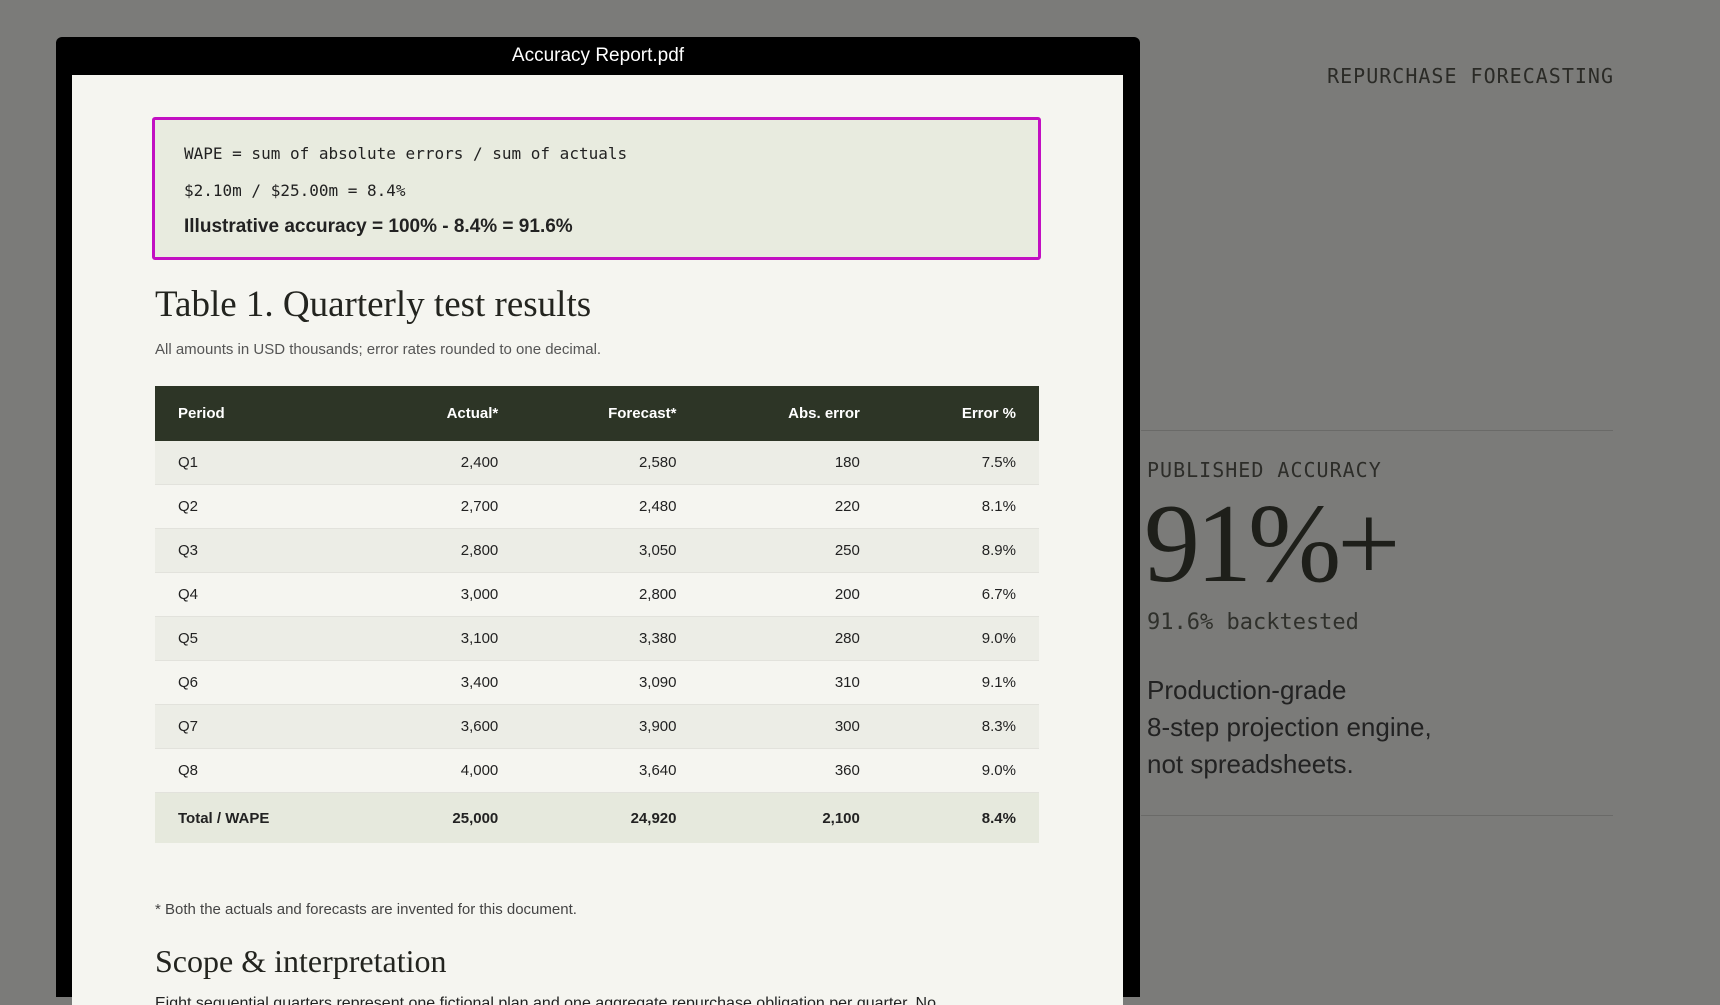  I want to click on headline-stat: 91%+, so click(1272, 544).